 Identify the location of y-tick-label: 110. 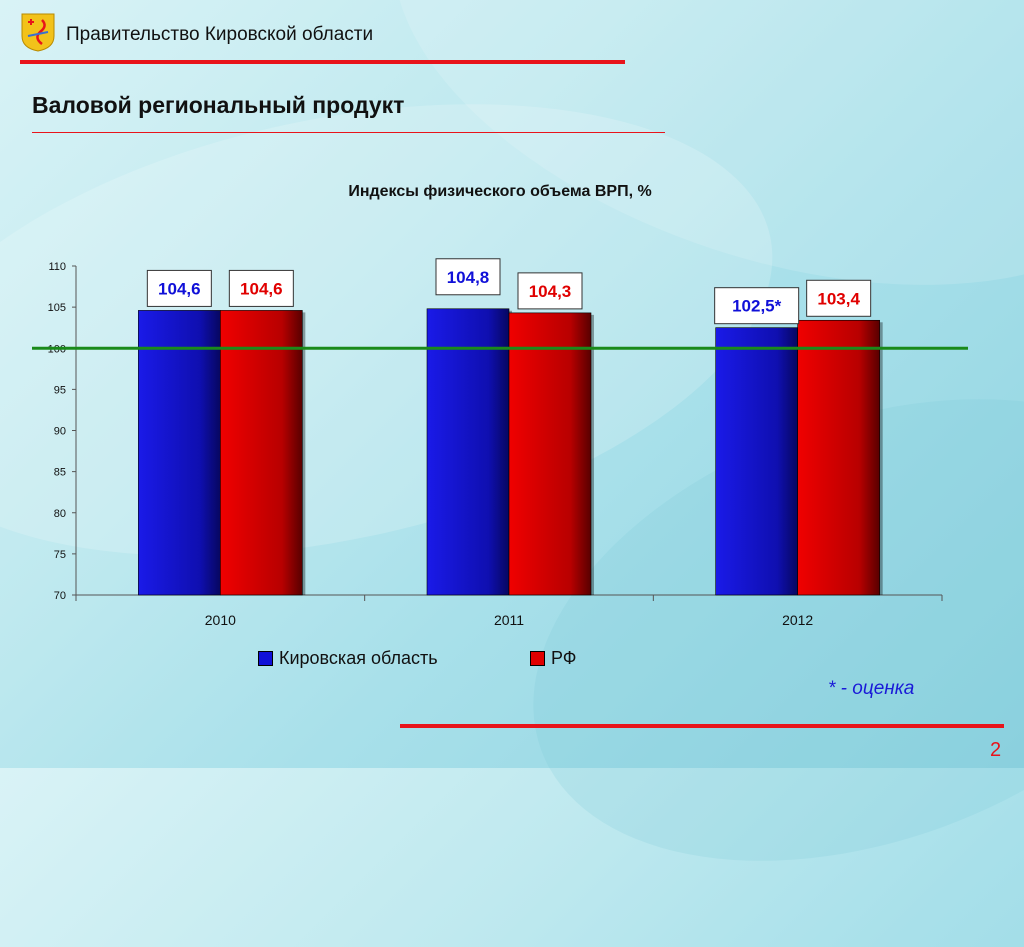
(57, 267).